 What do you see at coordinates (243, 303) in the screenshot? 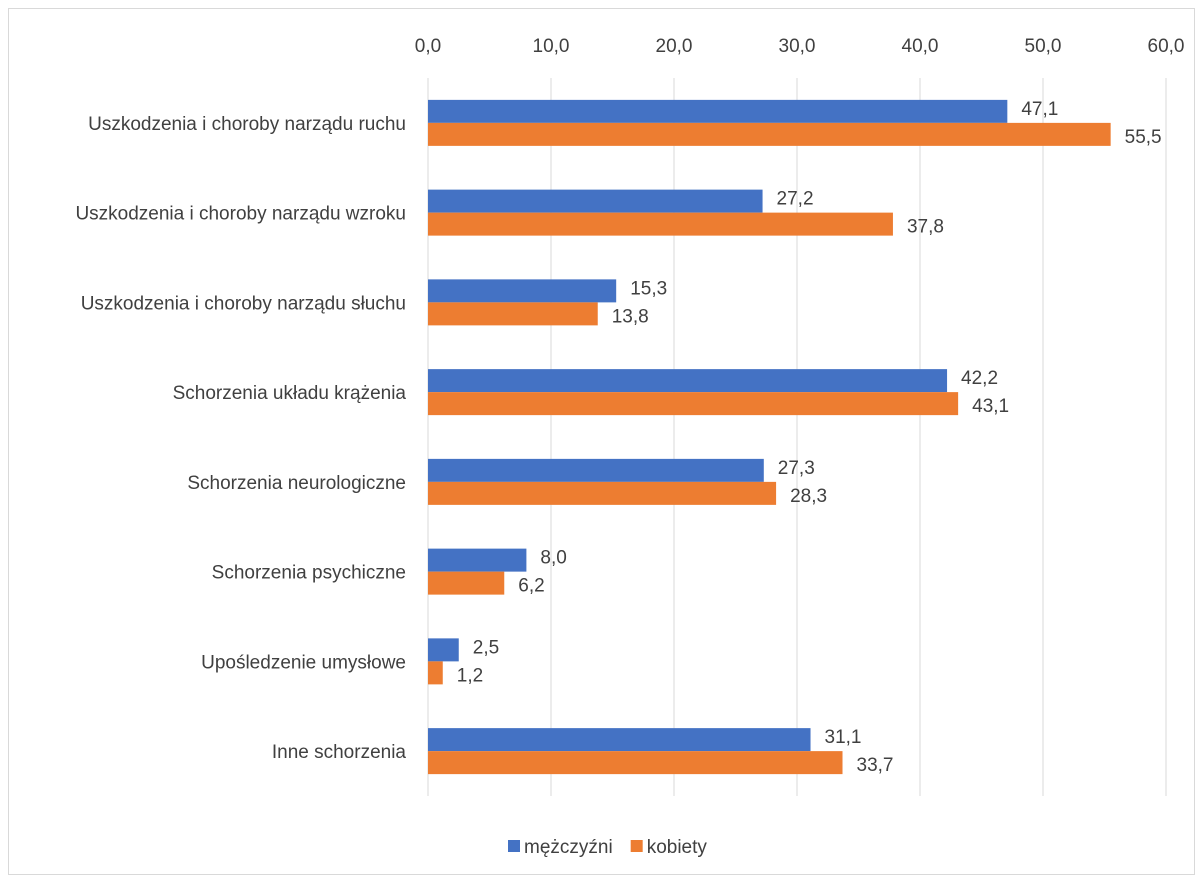
I see `category-label: Uszkodzenia i choroby narządu słuchu` at bounding box center [243, 303].